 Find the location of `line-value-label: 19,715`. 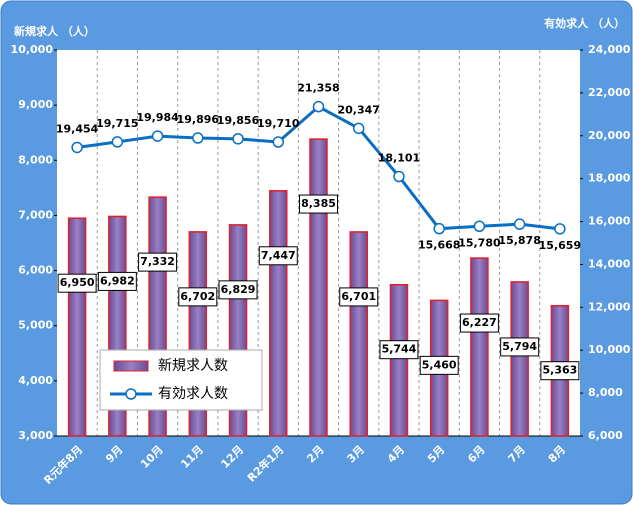

line-value-label: 19,715 is located at coordinates (117, 123).